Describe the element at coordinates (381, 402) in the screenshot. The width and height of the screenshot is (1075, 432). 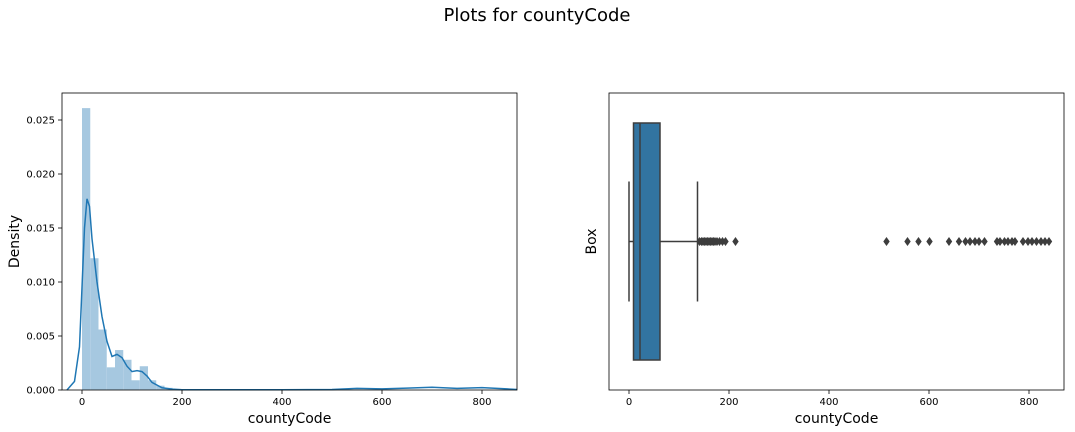
I see `histogram-x-tick-label-3: 600` at that location.